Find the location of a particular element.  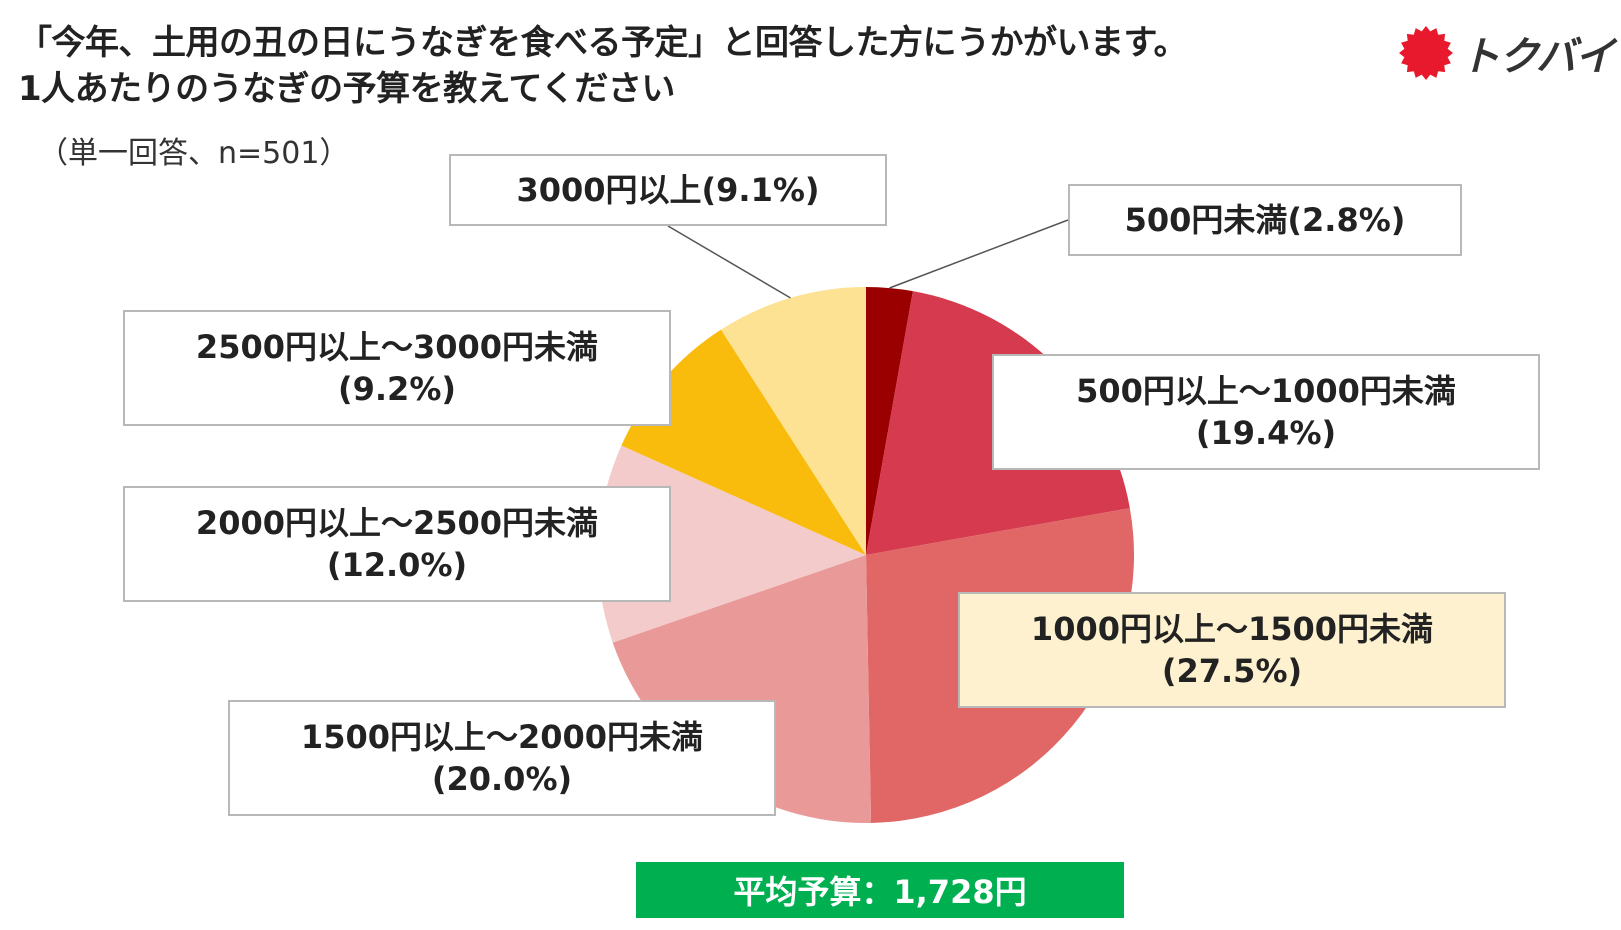

slice-label-line1: 500円未満(2.8%) is located at coordinates (1265, 220).